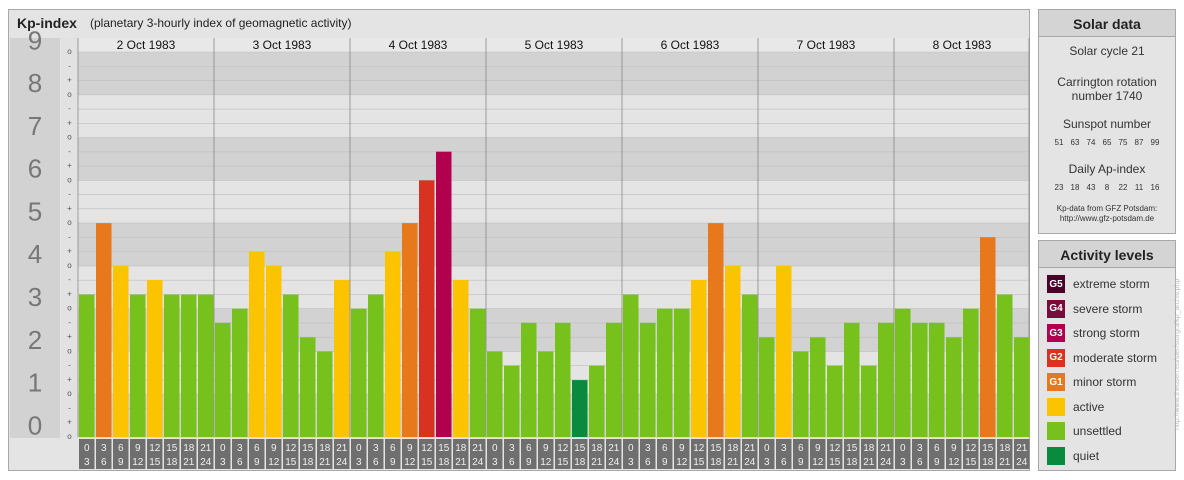 Image resolution: width=1184 pixels, height=480 pixels. I want to click on interval-end-label: 6, so click(648, 462).